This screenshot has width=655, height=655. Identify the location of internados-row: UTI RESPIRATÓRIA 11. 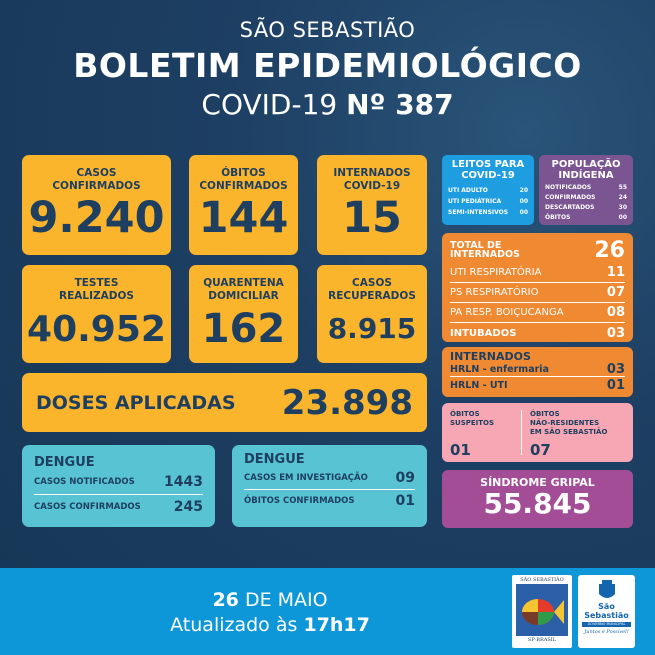
(537, 273).